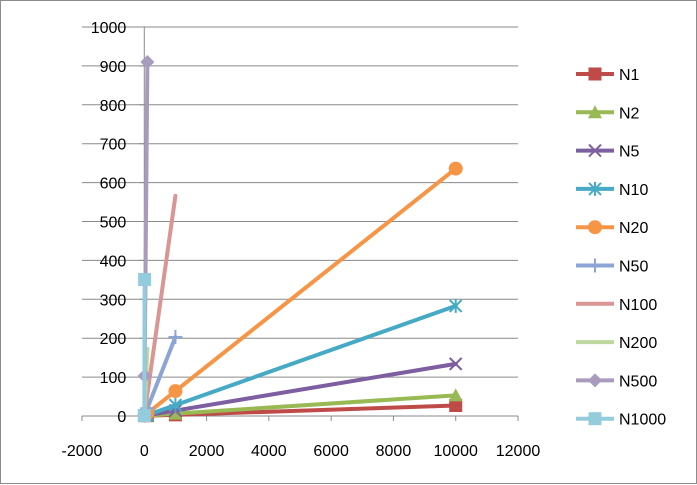 The width and height of the screenshot is (697, 485). What do you see at coordinates (612, 267) in the screenshot?
I see `legend-item-n50: N50` at bounding box center [612, 267].